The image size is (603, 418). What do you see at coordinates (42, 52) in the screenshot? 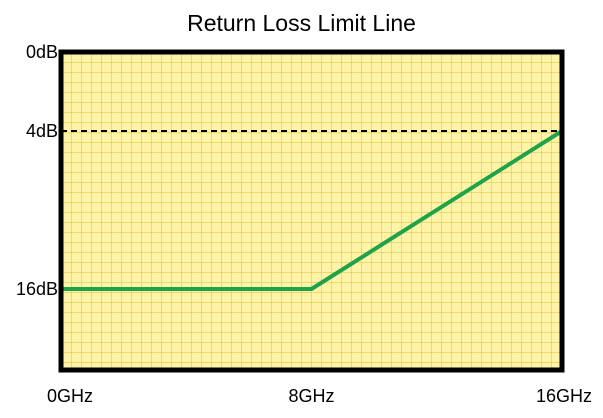
I see `y-tick-label: 0dB` at bounding box center [42, 52].